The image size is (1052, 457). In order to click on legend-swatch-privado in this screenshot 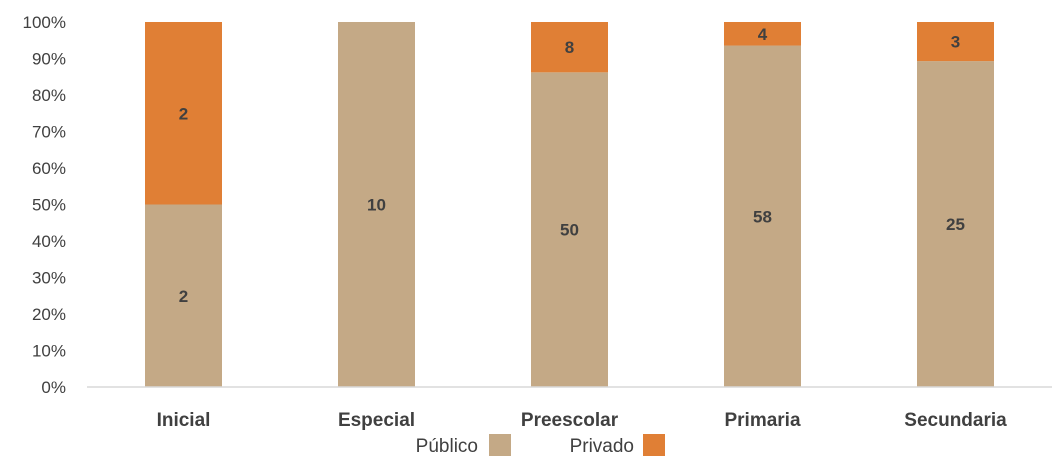, I will do `click(654, 445)`.